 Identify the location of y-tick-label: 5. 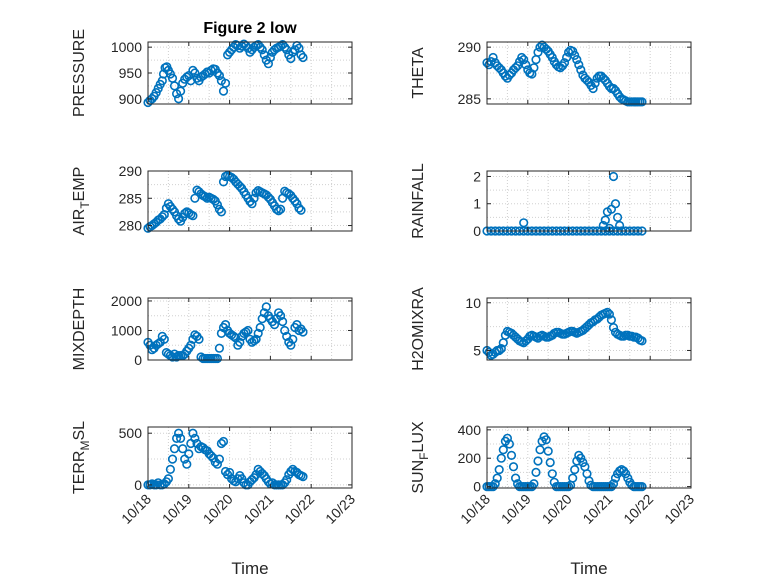
(477, 350).